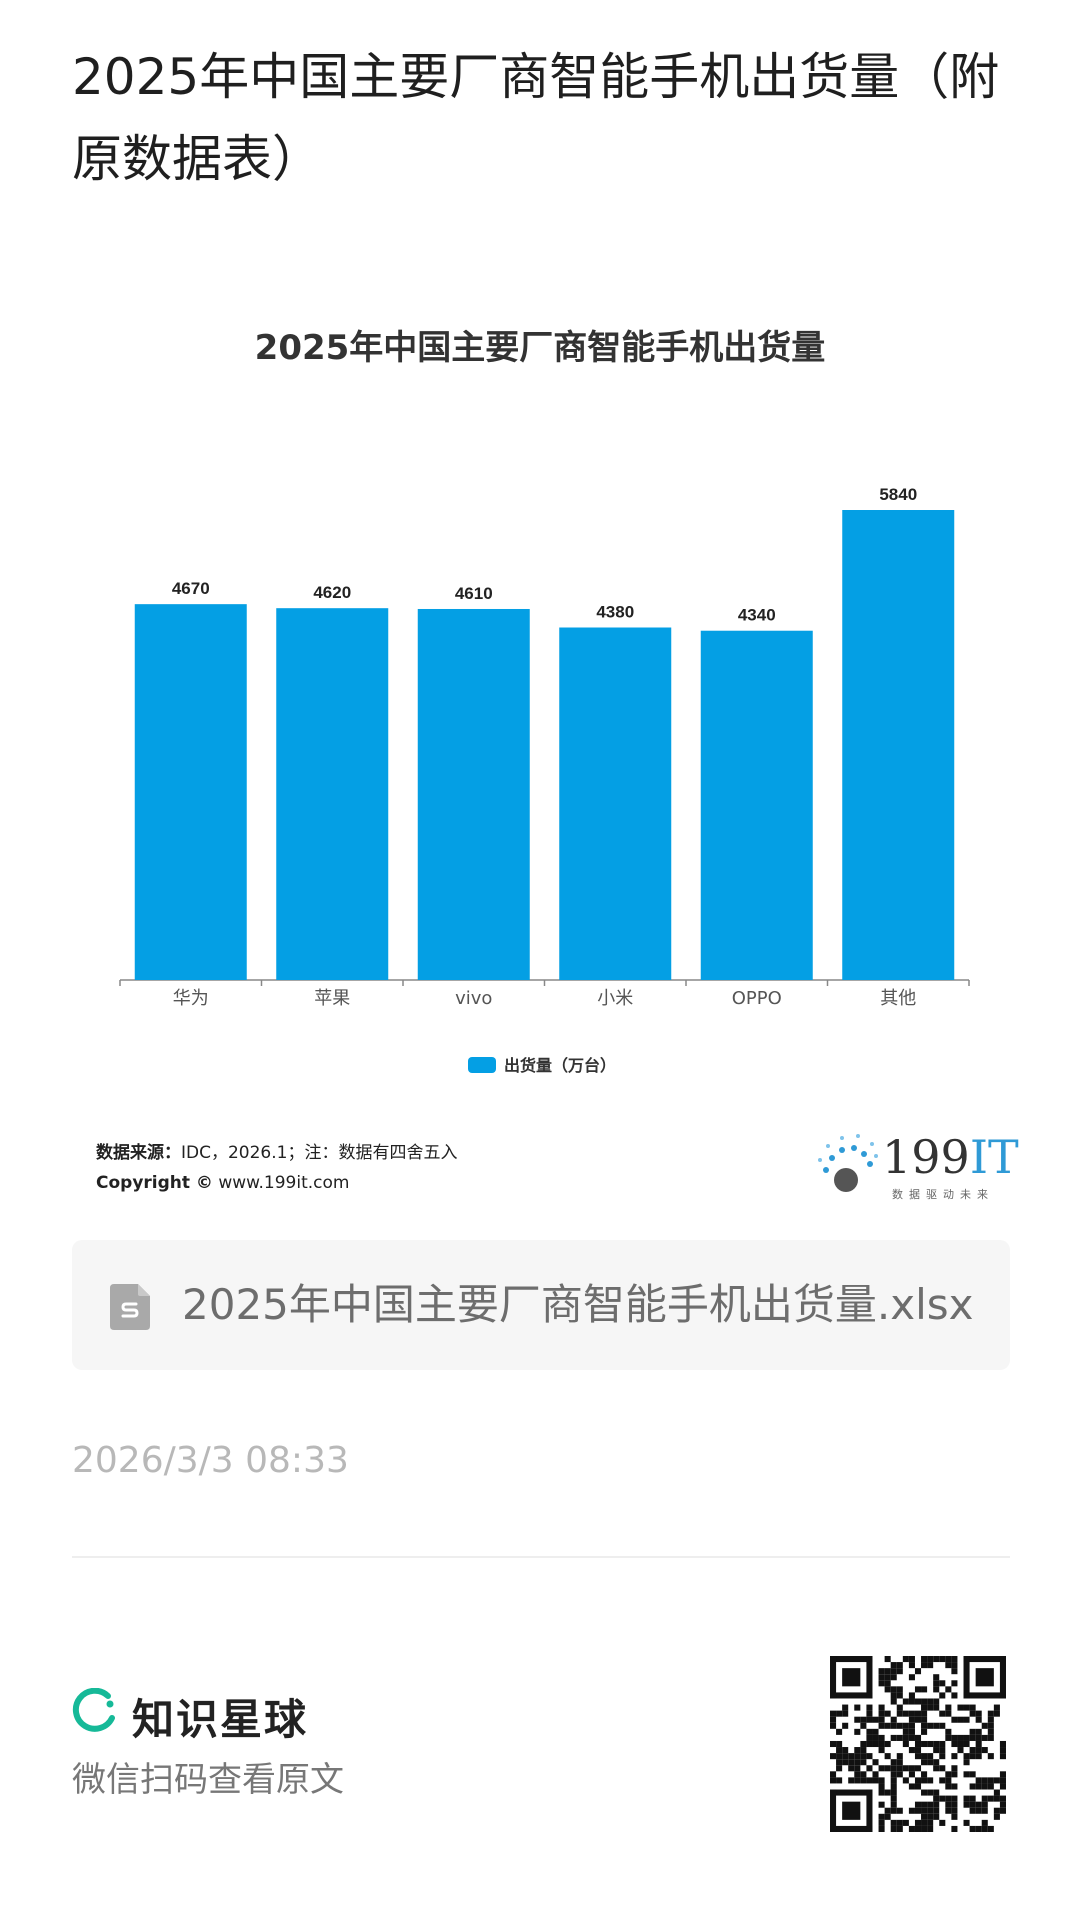 The height and width of the screenshot is (1920, 1080). I want to click on divider, so click(541, 1557).